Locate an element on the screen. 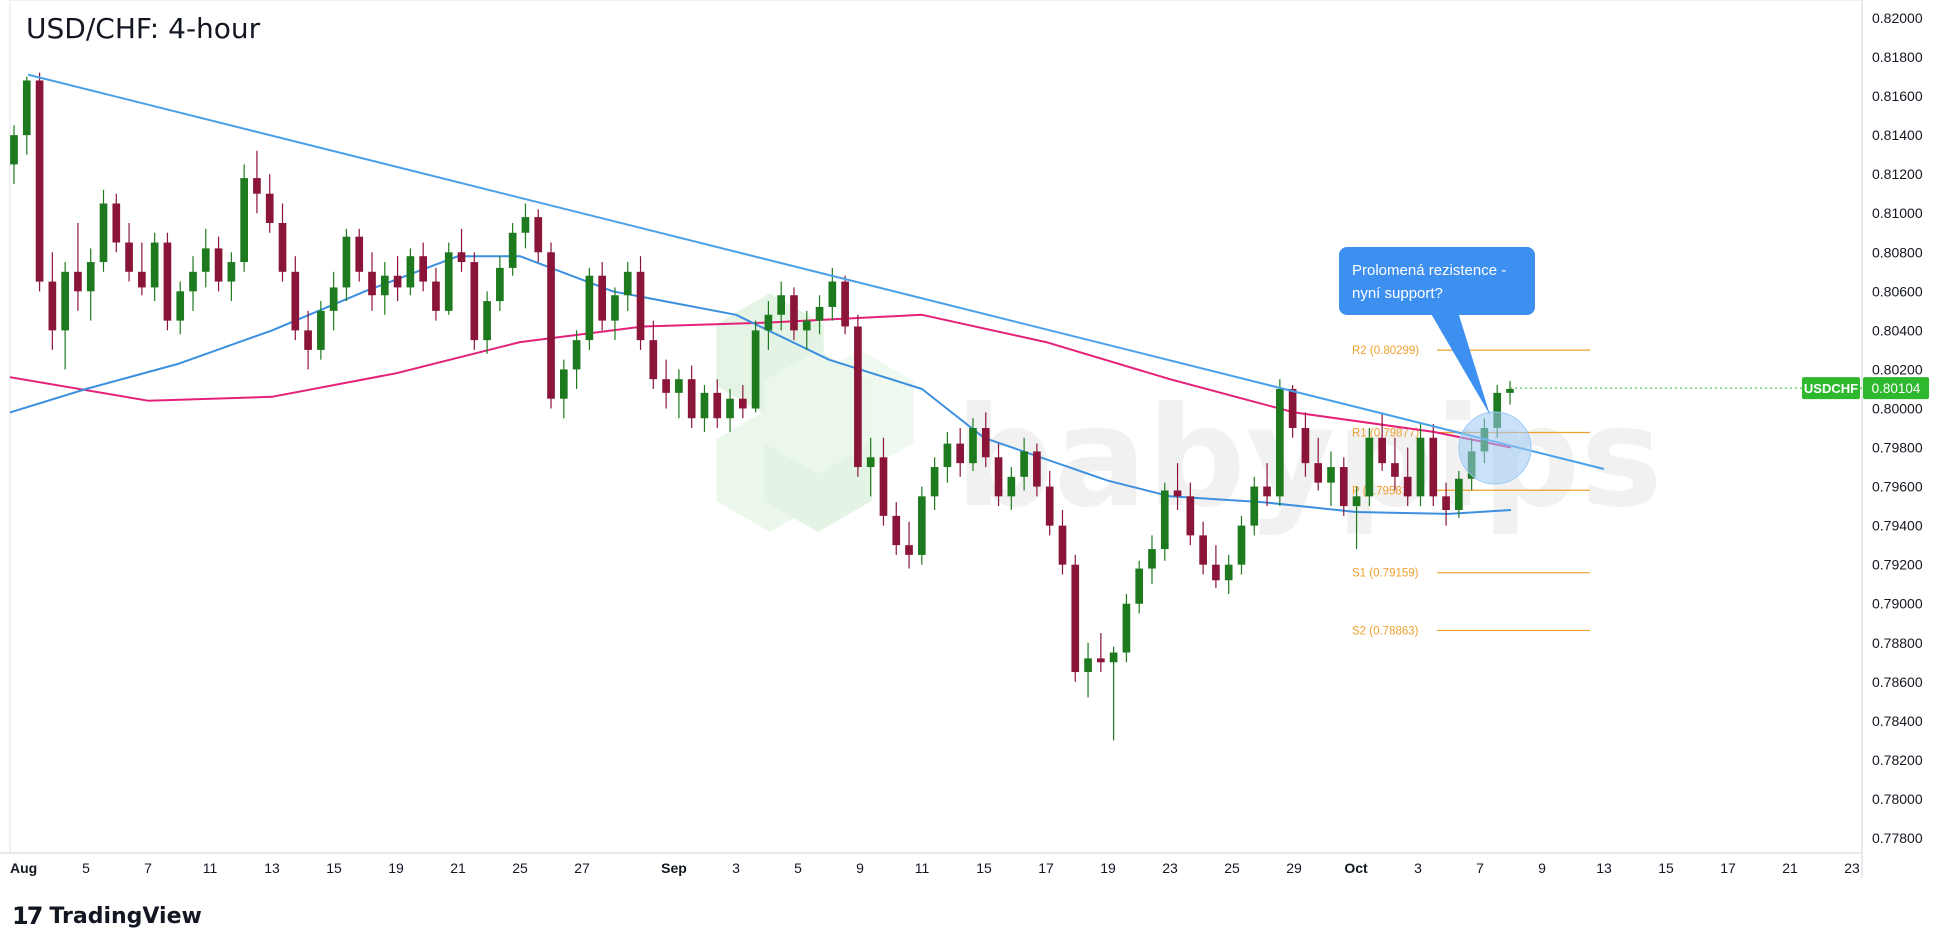 The width and height of the screenshot is (1940, 944). callout-text: nyní support? is located at coordinates (1397, 293).